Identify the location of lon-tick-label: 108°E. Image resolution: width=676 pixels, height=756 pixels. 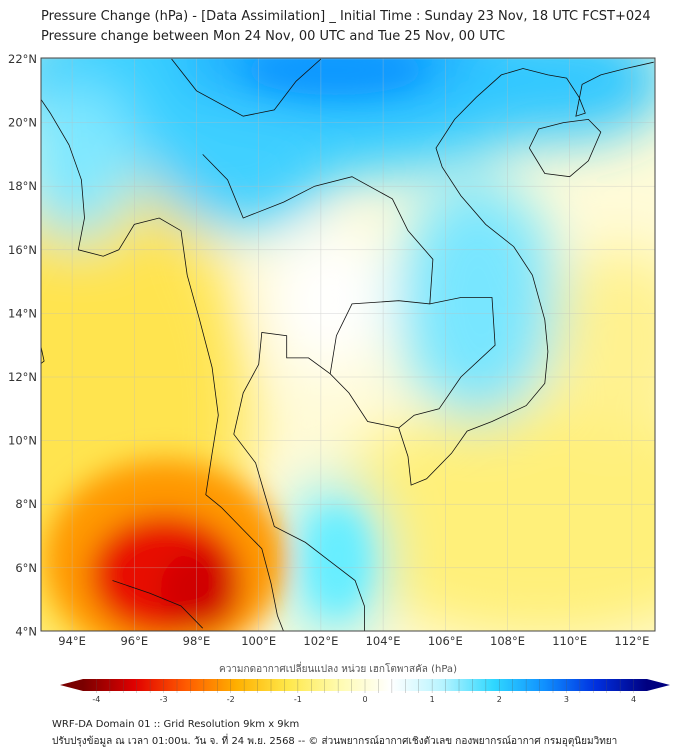
(507, 641).